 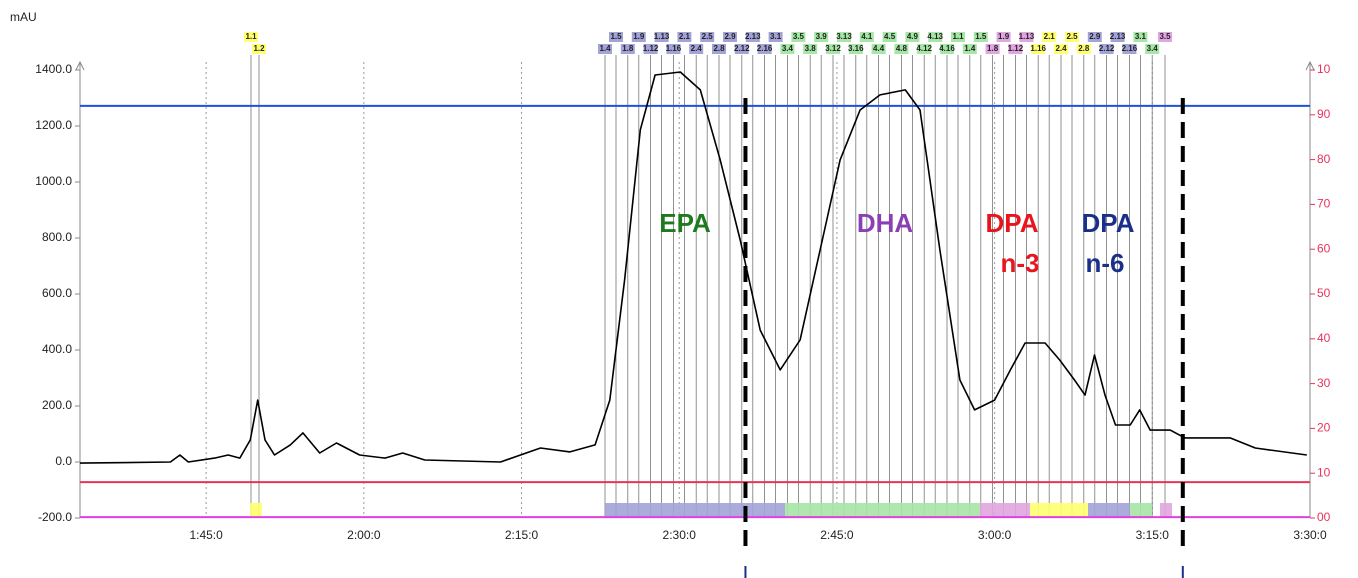 What do you see at coordinates (1153, 535) in the screenshot?
I see `x-tick-label: 3:15:0` at bounding box center [1153, 535].